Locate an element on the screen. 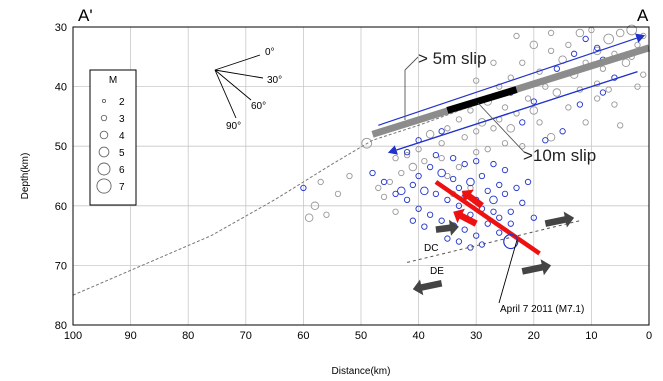 This screenshot has width=663, height=381. legend-label: 5 is located at coordinates (122, 153).